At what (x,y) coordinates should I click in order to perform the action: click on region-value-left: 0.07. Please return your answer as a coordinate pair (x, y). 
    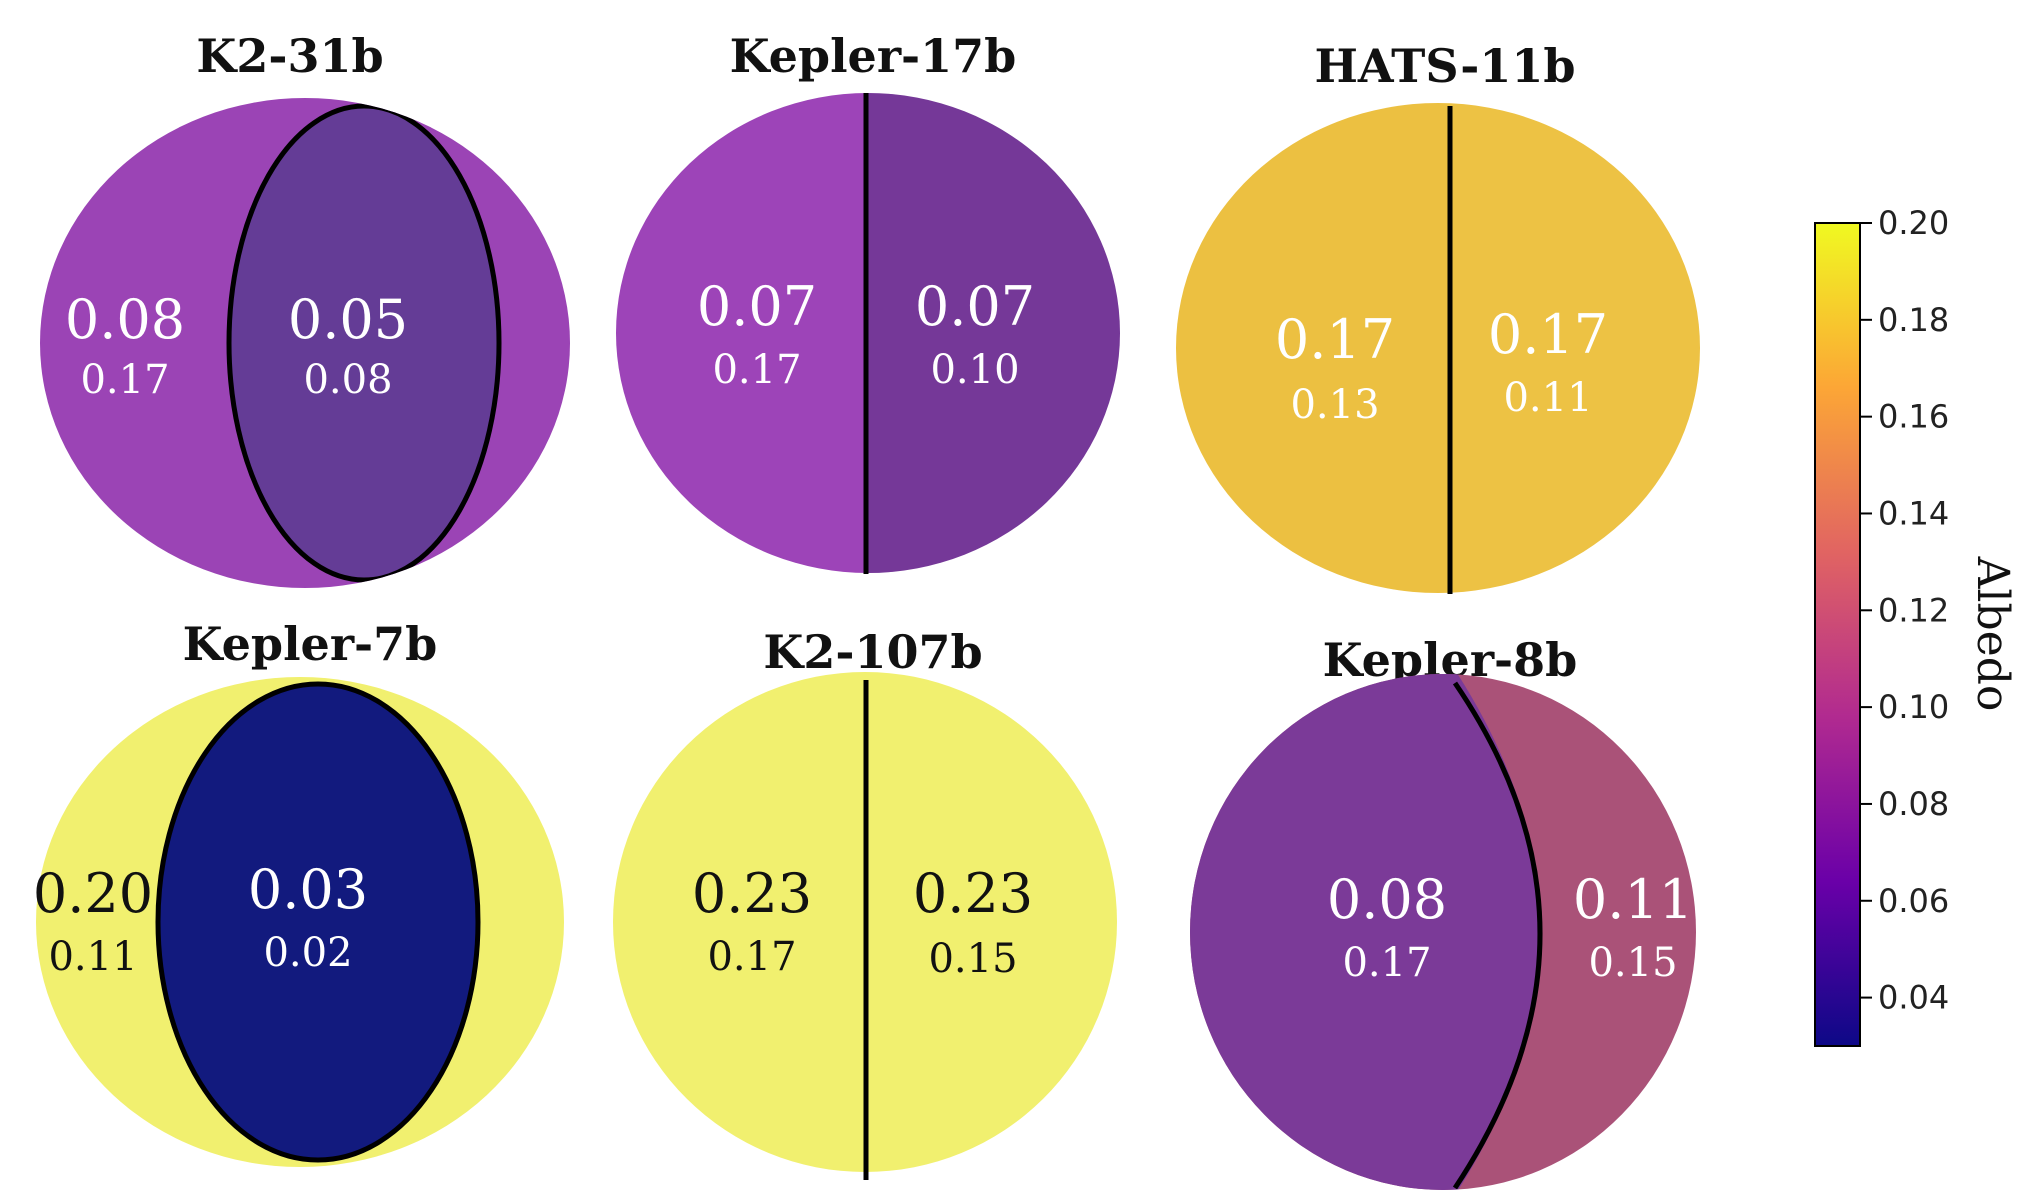
    Looking at the image, I should click on (757, 306).